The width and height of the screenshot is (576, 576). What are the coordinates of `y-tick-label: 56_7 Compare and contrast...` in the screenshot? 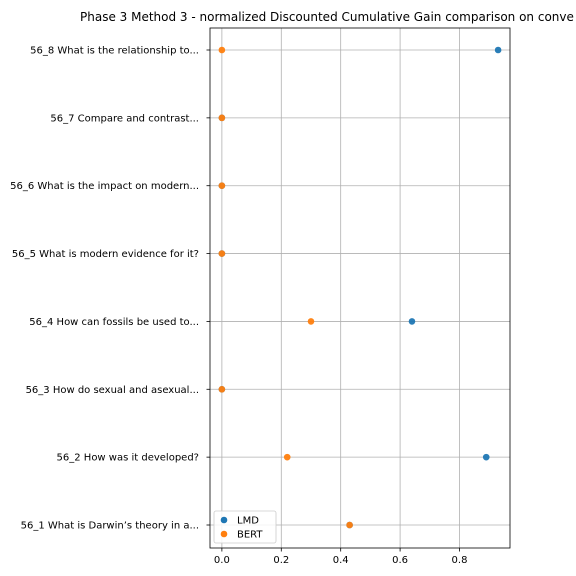 It's located at (124, 118).